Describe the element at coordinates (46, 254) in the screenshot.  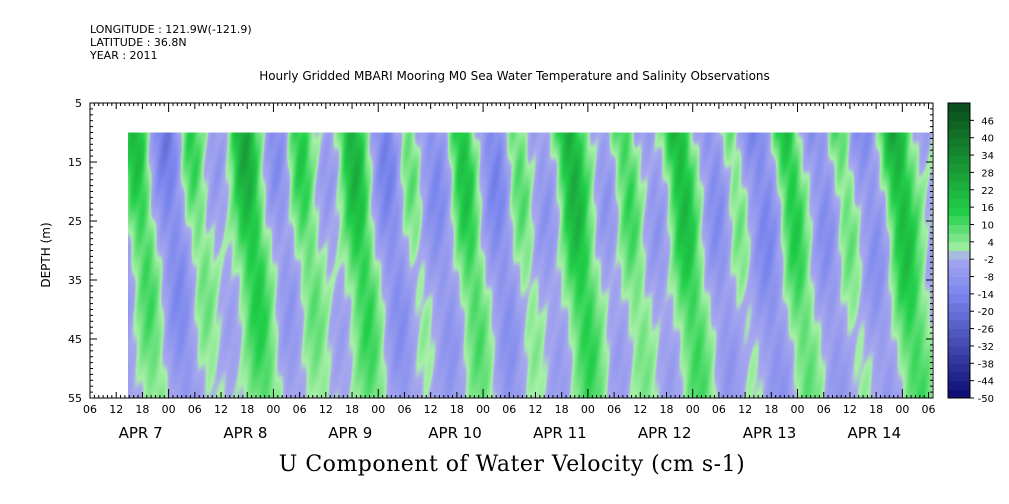
I see `y-axis-label: DEPTH (m)` at that location.